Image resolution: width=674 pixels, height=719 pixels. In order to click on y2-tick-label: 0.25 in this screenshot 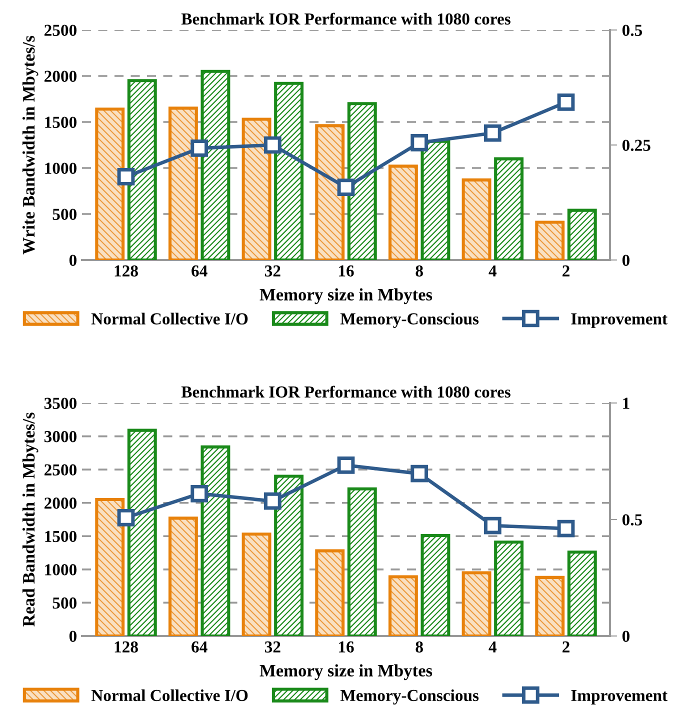, I will do `click(636, 146)`.